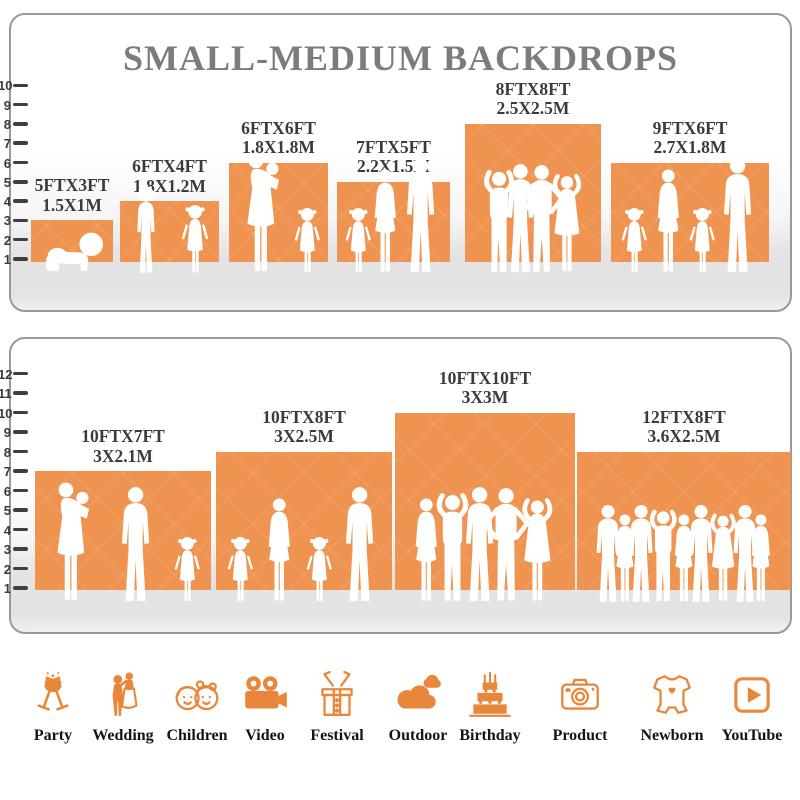  Describe the element at coordinates (123, 446) in the screenshot. I see `backdrop-size-label-10ftx7ft: 10FTX7FT 3X2.1M` at that location.